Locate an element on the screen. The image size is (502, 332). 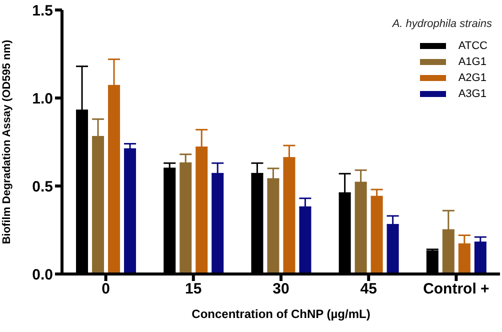
x-axis-title: Concentration of ChNP (µg/mL) is located at coordinates (281, 314).